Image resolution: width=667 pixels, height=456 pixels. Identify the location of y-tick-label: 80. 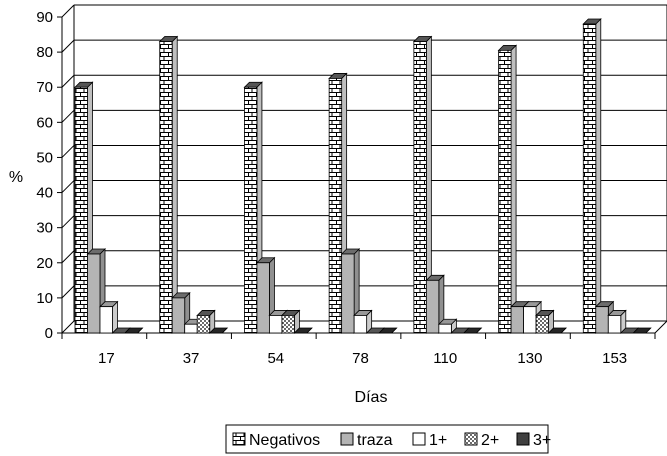
(44, 52).